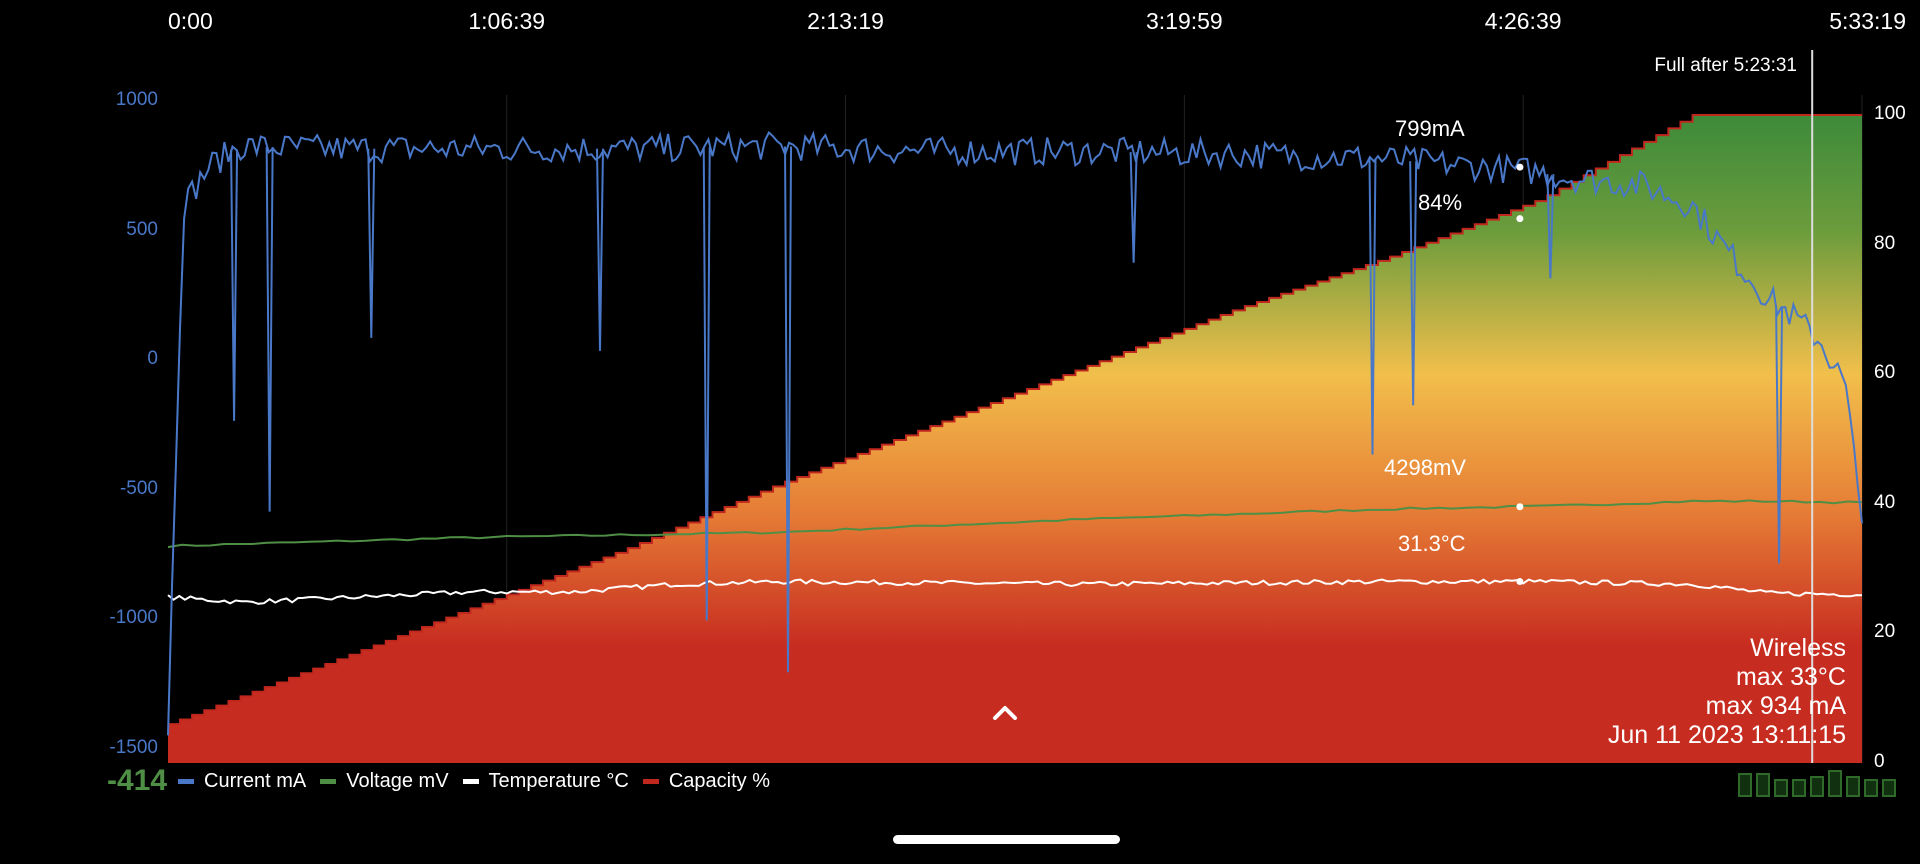  I want to click on cell-meter, so click(1817, 783).